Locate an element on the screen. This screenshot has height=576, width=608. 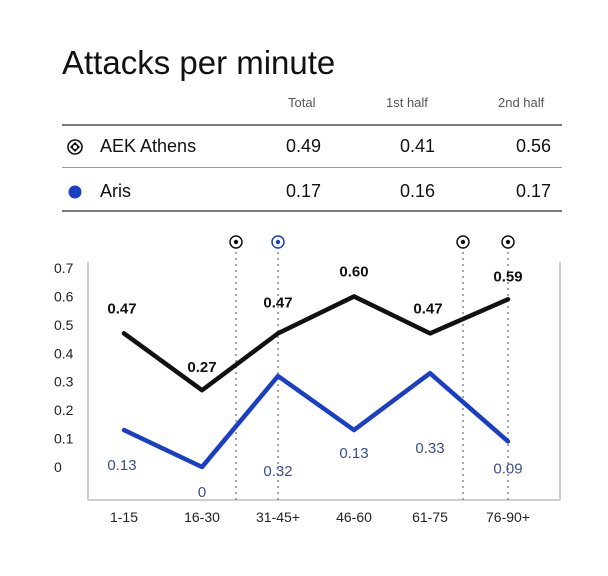
team-name: Aris is located at coordinates (115, 191).